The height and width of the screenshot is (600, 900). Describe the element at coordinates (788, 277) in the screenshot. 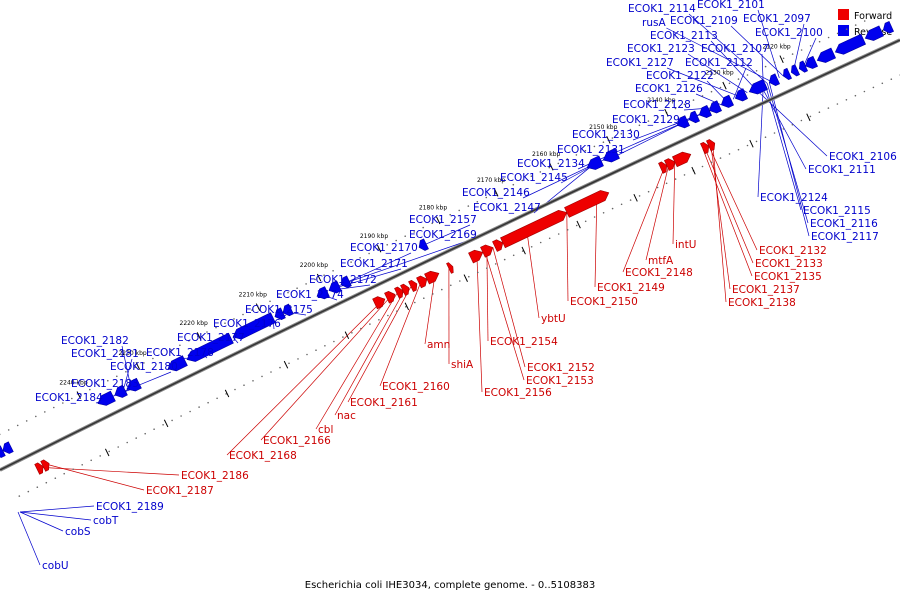

I see `forward-label-ecok1-2135: ECOK1_2135` at that location.